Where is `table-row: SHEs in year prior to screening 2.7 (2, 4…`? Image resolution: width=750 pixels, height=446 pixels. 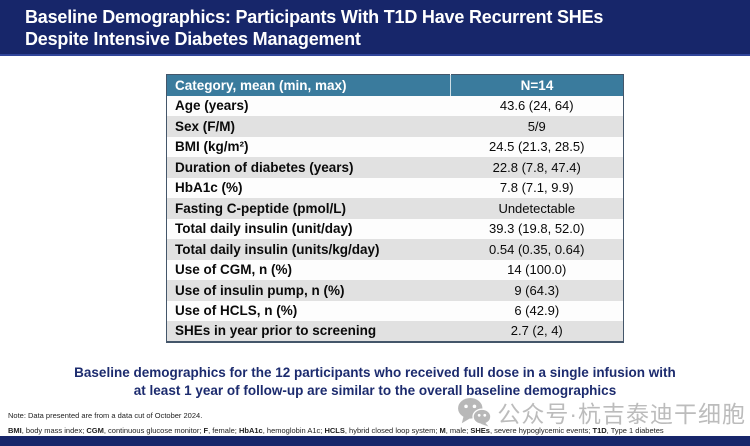
table-row: SHEs in year prior to screening 2.7 (2, 4… is located at coordinates (395, 331).